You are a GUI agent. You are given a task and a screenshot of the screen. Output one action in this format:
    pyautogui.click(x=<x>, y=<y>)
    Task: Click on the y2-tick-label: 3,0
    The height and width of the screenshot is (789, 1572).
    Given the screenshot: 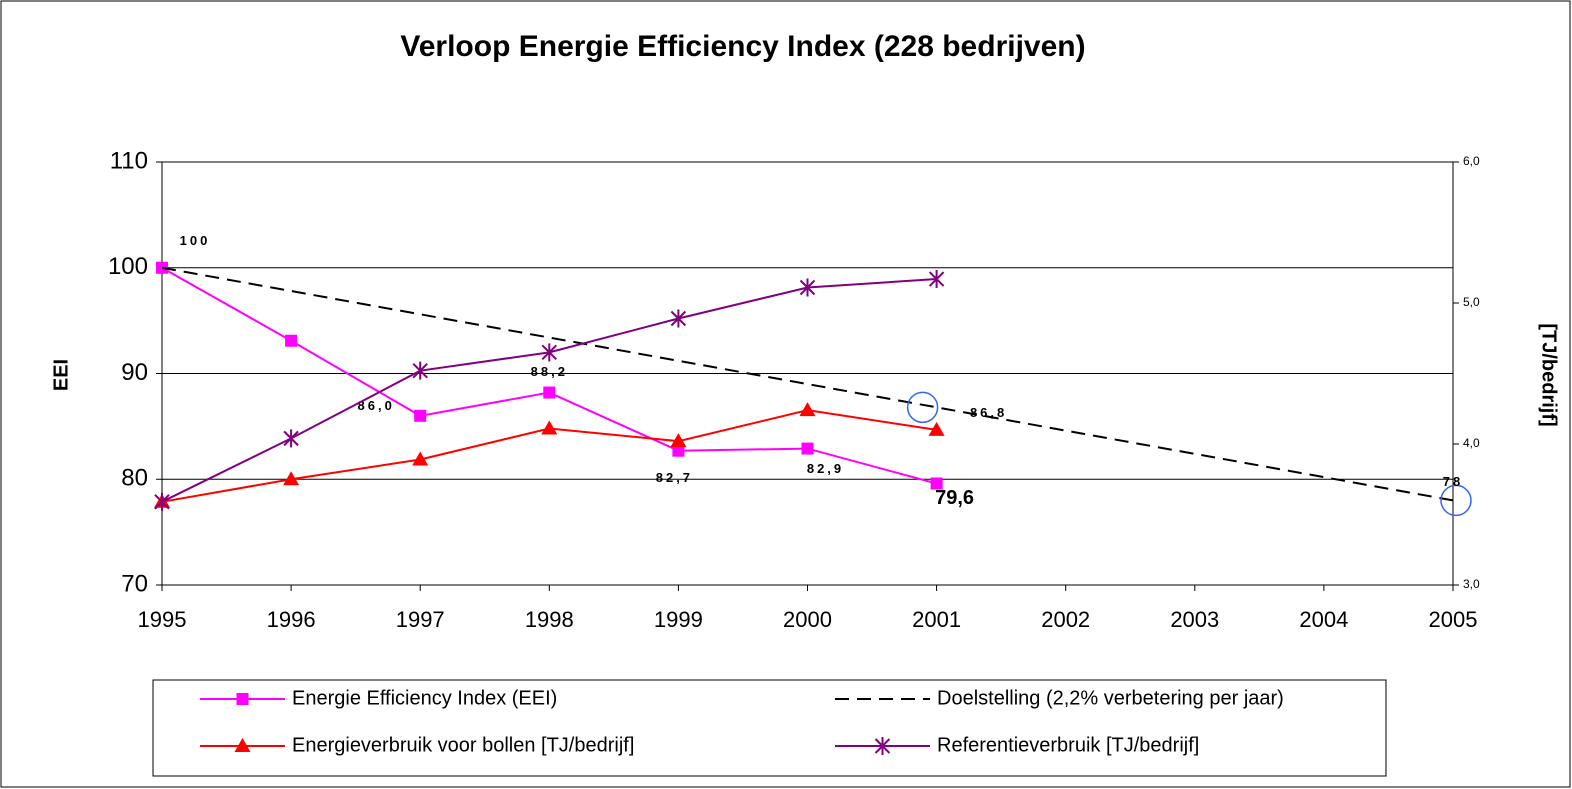 What is the action you would take?
    pyautogui.click(x=1471, y=584)
    